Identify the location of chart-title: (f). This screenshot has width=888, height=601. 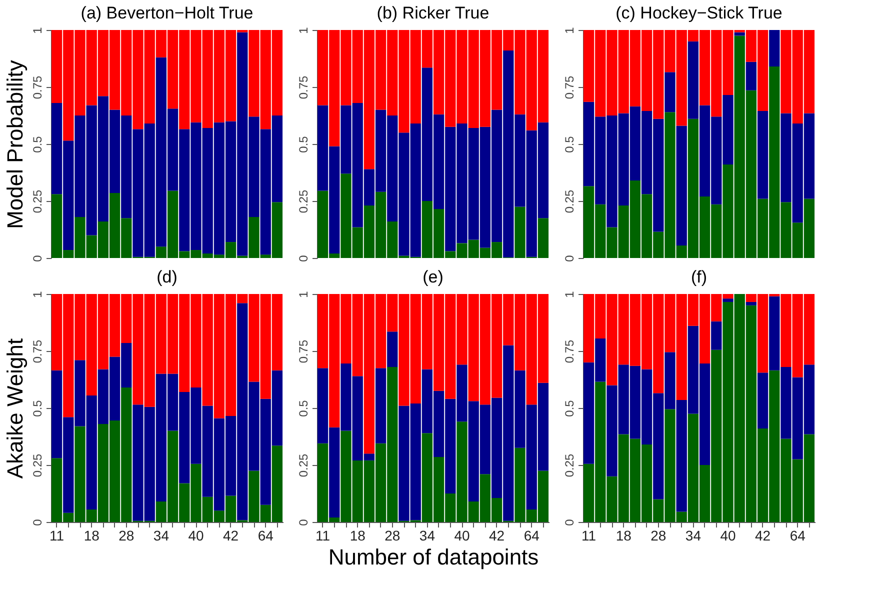
(699, 277).